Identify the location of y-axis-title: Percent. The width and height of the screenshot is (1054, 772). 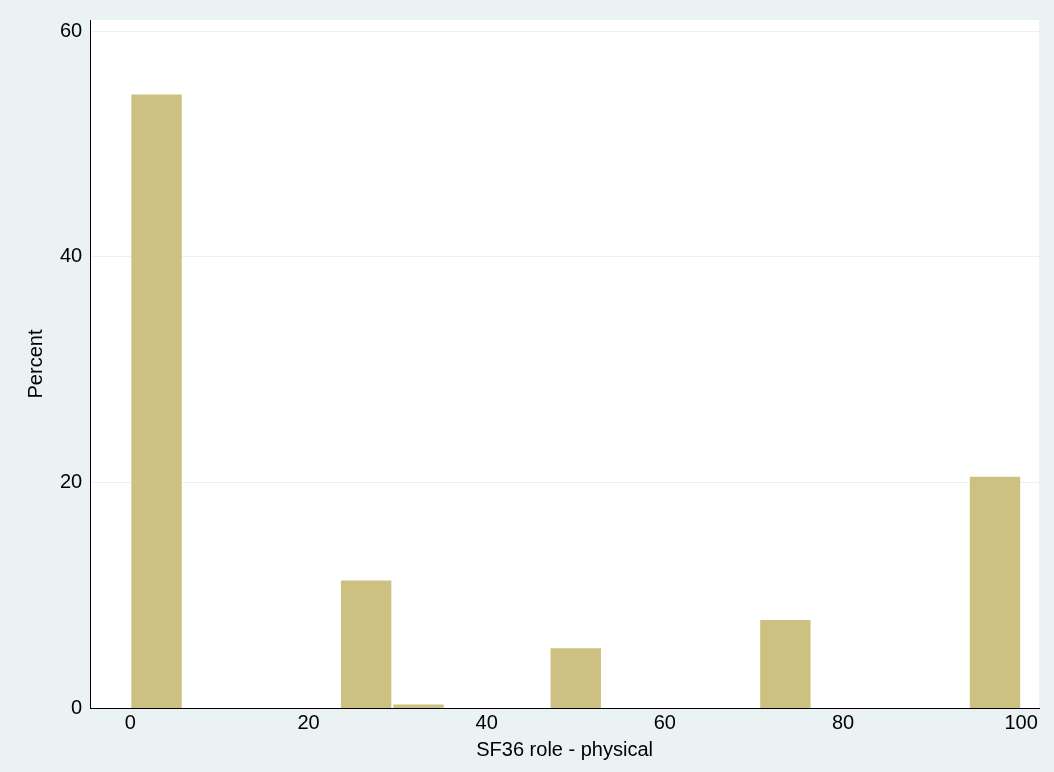
(34, 364).